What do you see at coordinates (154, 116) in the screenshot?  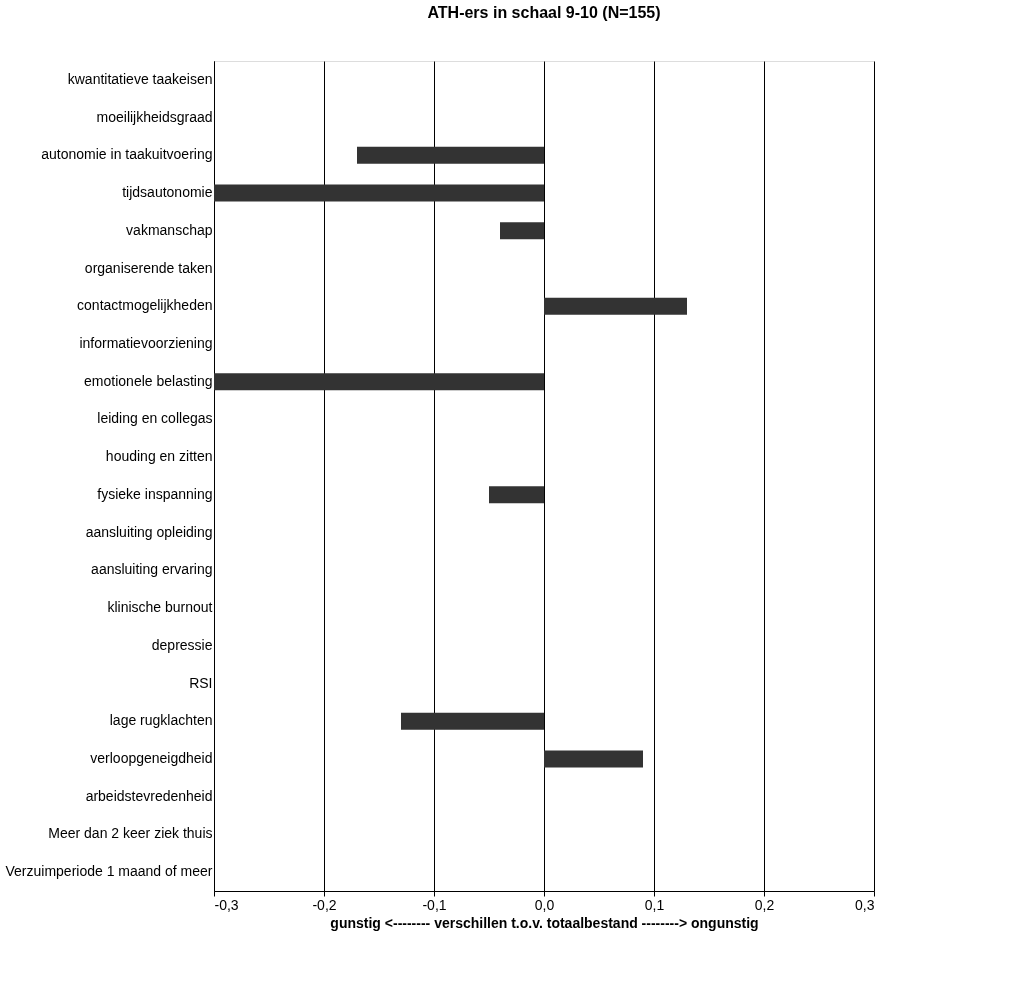 I see `y-tick-label: moeilijkheidsgraad` at bounding box center [154, 116].